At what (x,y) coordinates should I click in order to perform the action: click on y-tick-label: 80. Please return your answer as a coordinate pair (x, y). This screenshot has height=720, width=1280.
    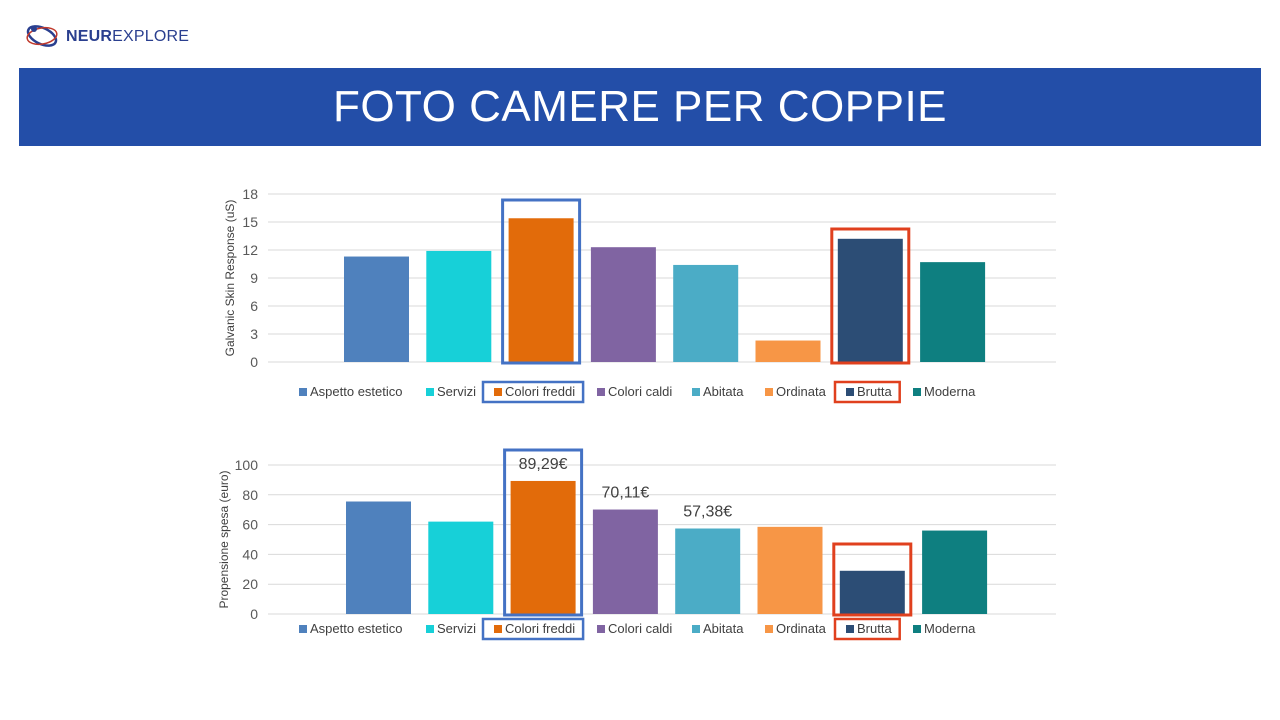
    Looking at the image, I should click on (250, 495).